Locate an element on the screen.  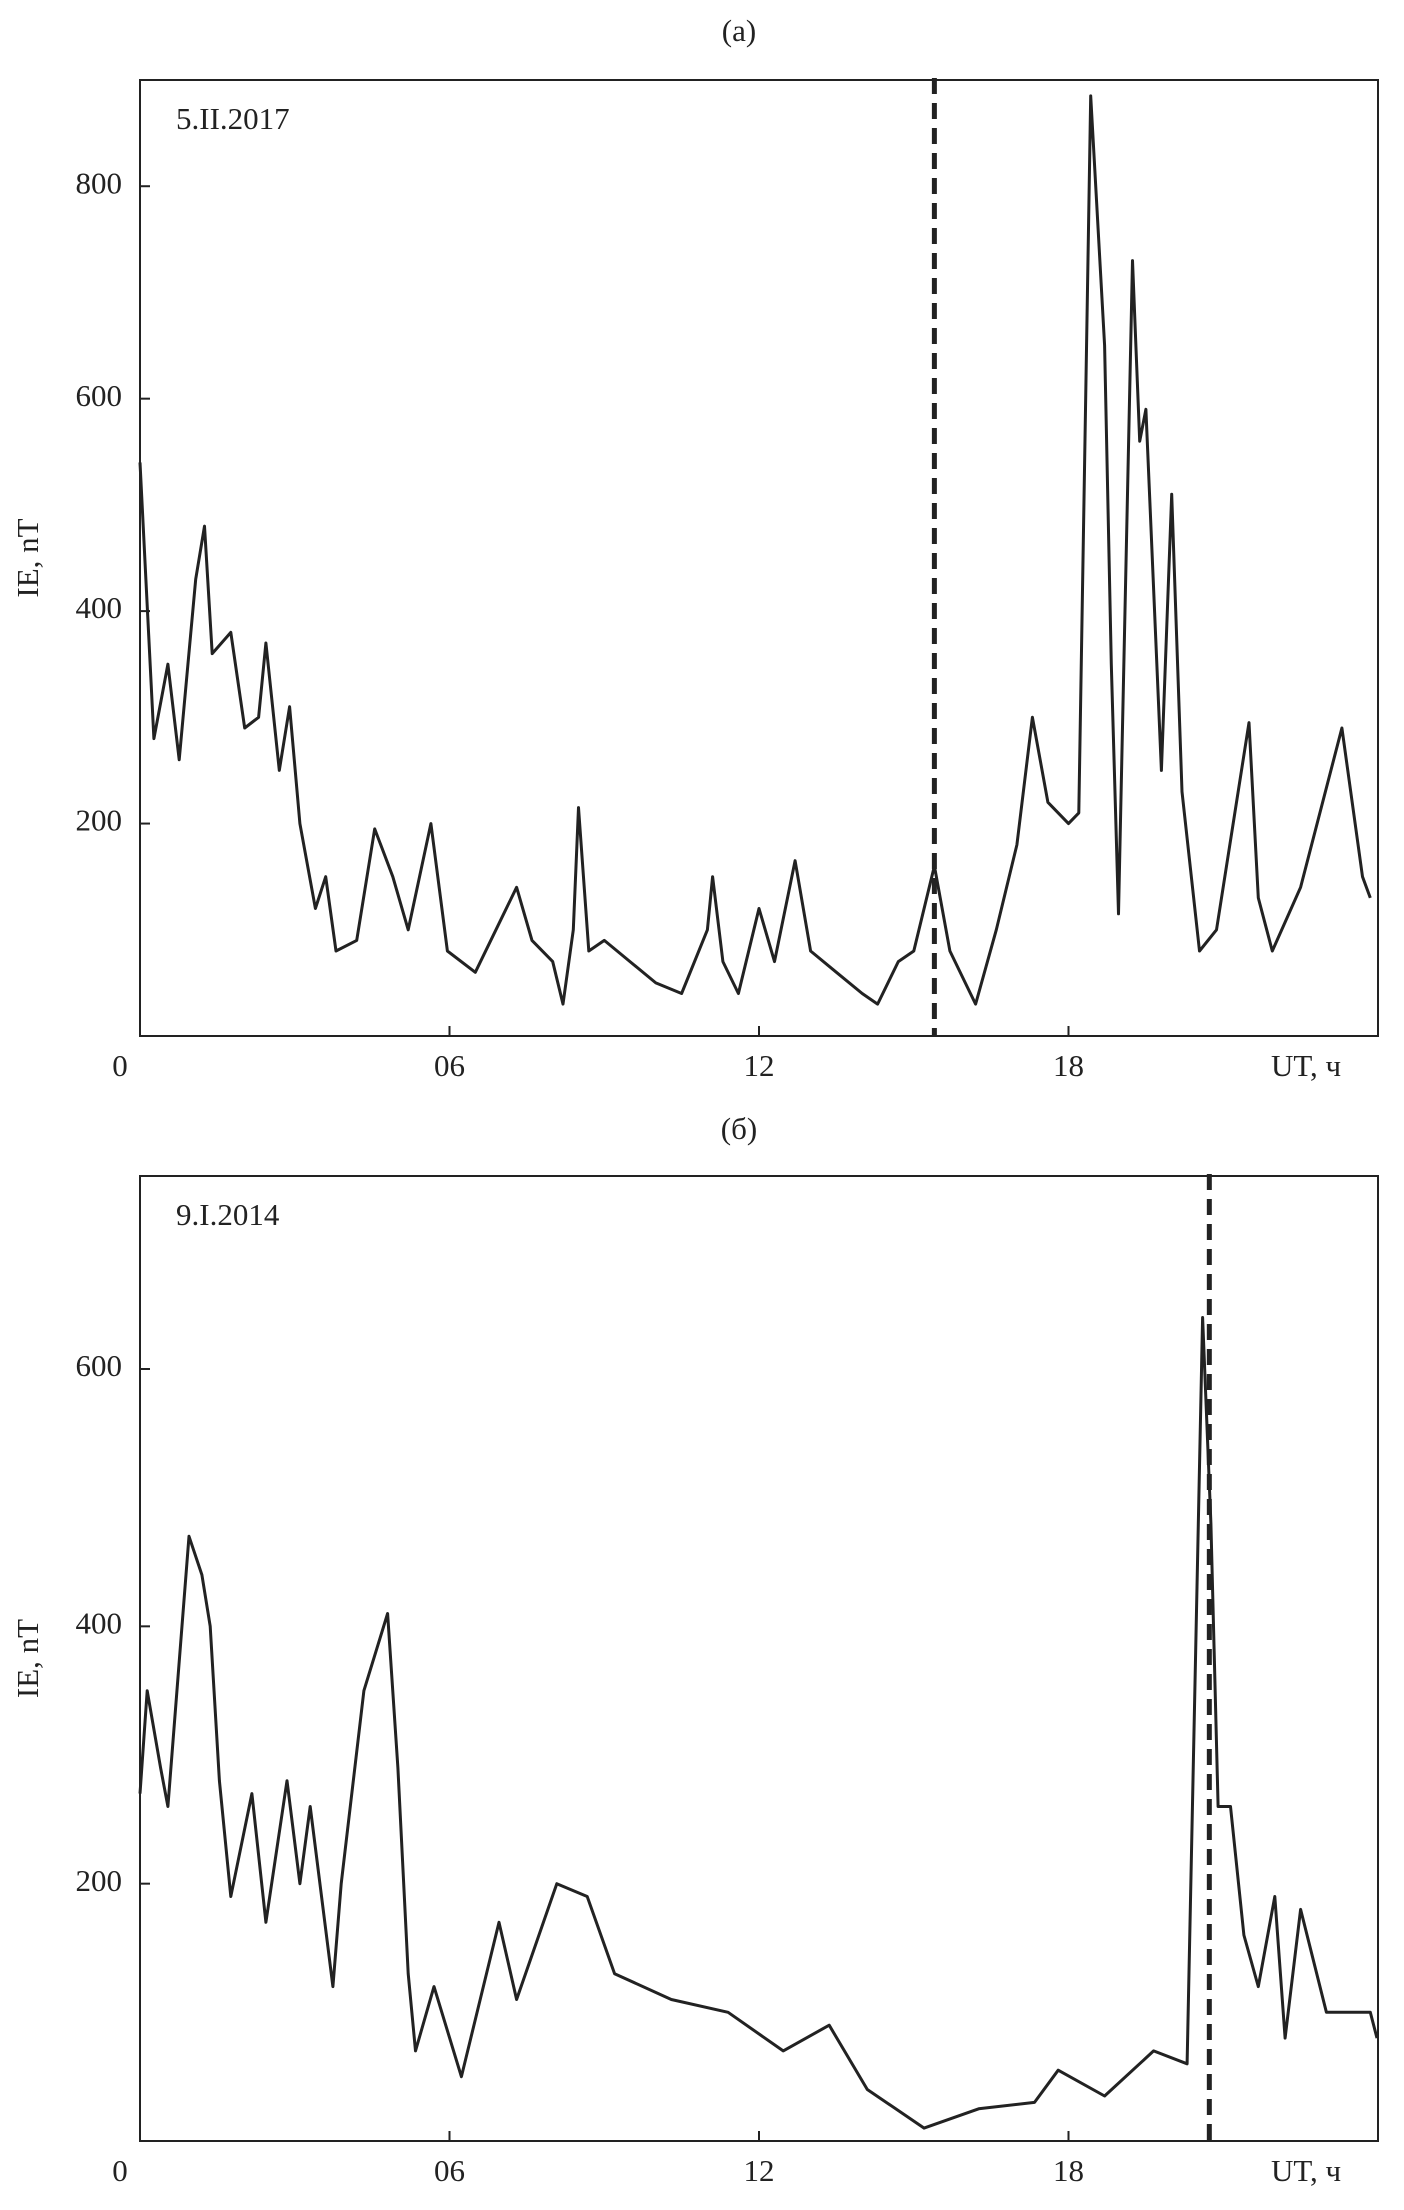
chart-title: (a) is located at coordinates (739, 30).